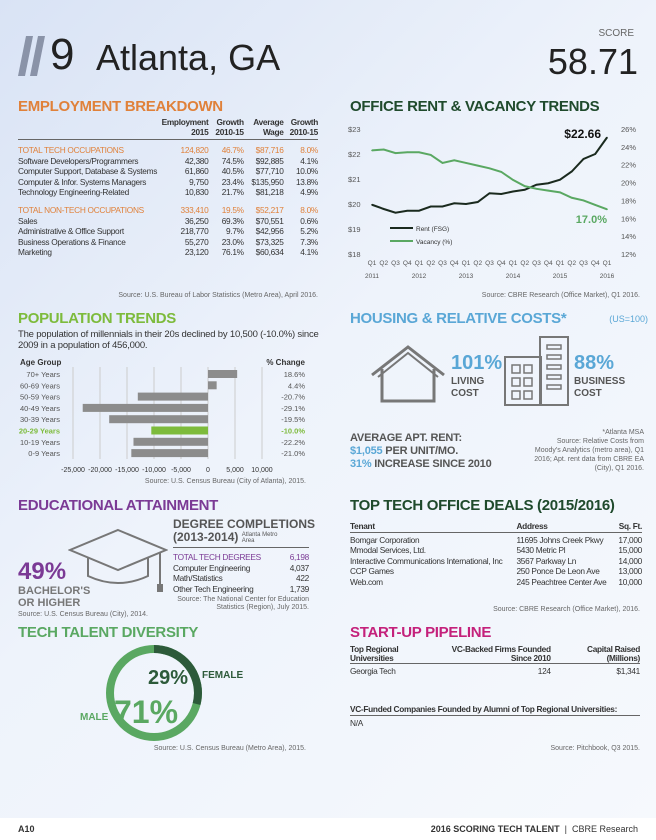 This screenshot has height=840, width=656. I want to click on degrees-note: Atlanta Metro Area, so click(259, 538).